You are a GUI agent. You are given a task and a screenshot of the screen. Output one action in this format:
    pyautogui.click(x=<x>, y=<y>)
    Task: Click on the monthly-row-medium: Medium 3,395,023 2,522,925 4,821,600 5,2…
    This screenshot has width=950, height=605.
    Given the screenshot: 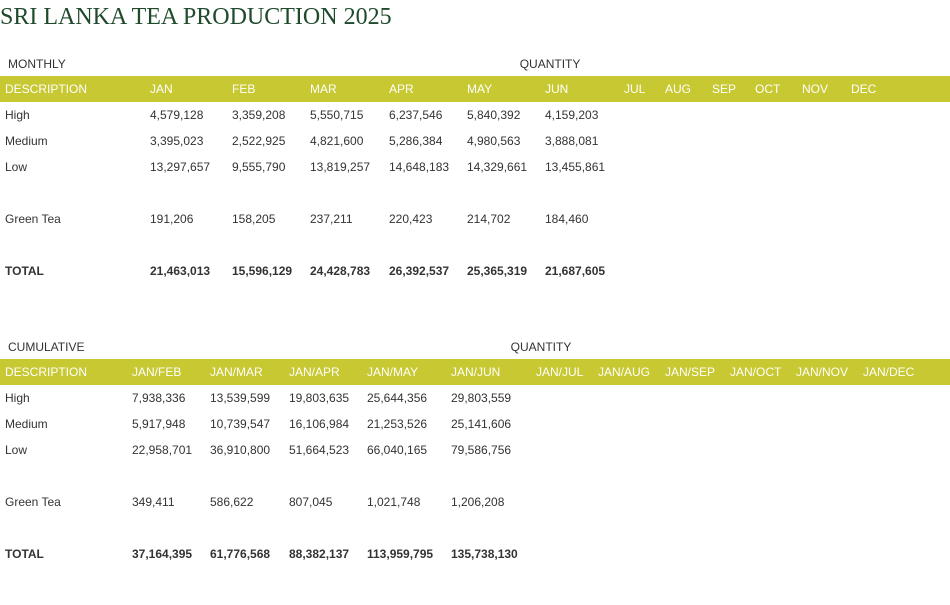 What is the action you would take?
    pyautogui.click(x=475, y=141)
    